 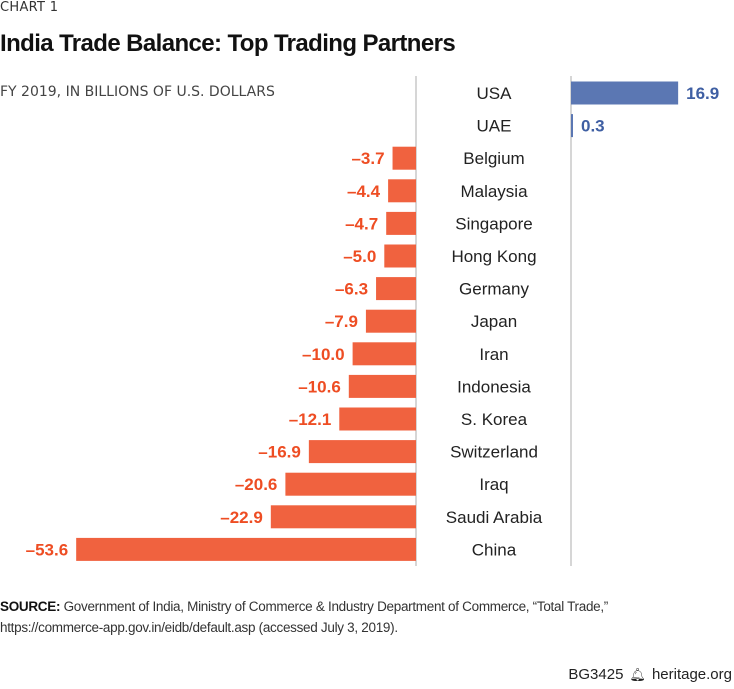 What do you see at coordinates (494, 452) in the screenshot?
I see `category-label: Switzerland` at bounding box center [494, 452].